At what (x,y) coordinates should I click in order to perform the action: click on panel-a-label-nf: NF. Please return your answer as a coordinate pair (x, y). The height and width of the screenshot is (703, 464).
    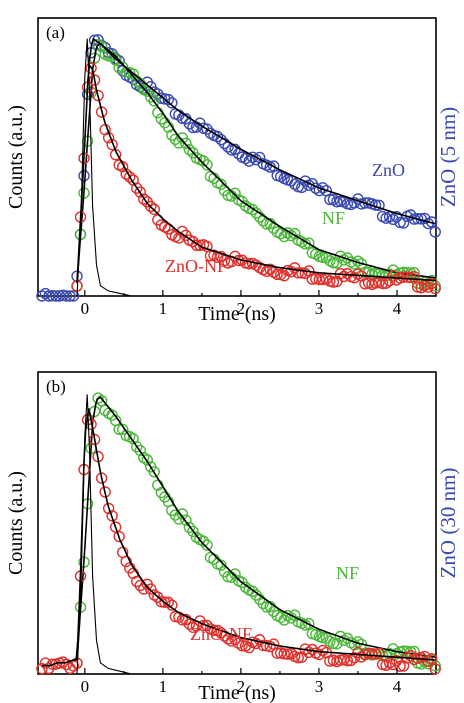
    Looking at the image, I should click on (333, 218).